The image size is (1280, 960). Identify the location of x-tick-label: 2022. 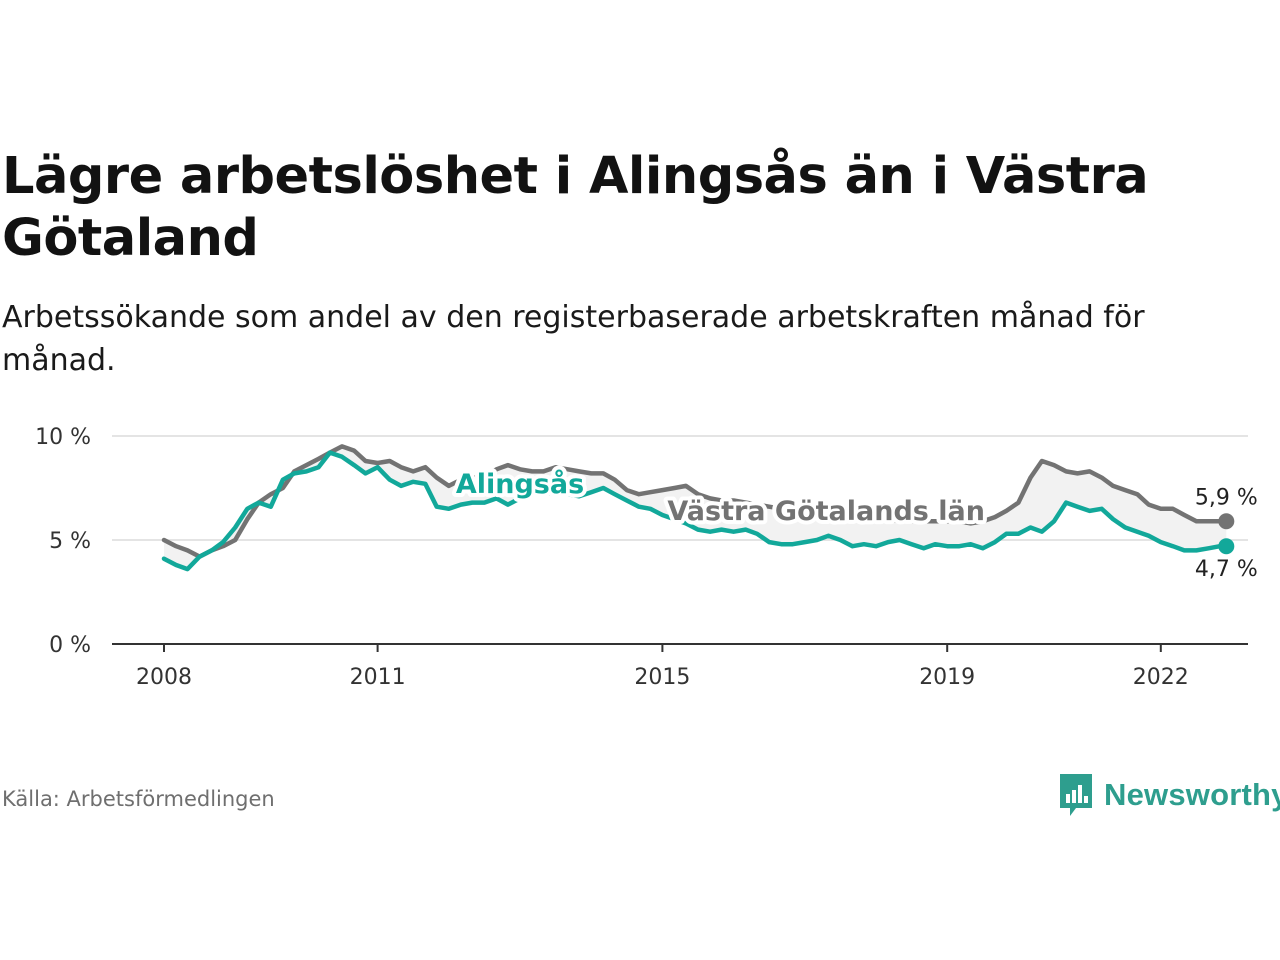
(1161, 677).